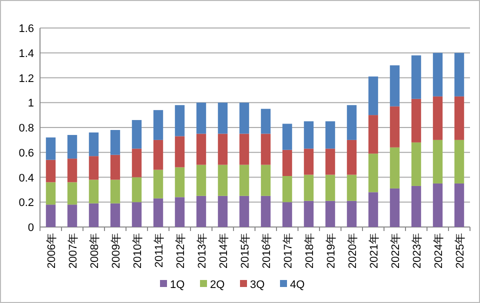 Image resolution: width=480 pixels, height=303 pixels. What do you see at coordinates (202, 250) in the screenshot?
I see `x-tick-label: 2013年` at bounding box center [202, 250].